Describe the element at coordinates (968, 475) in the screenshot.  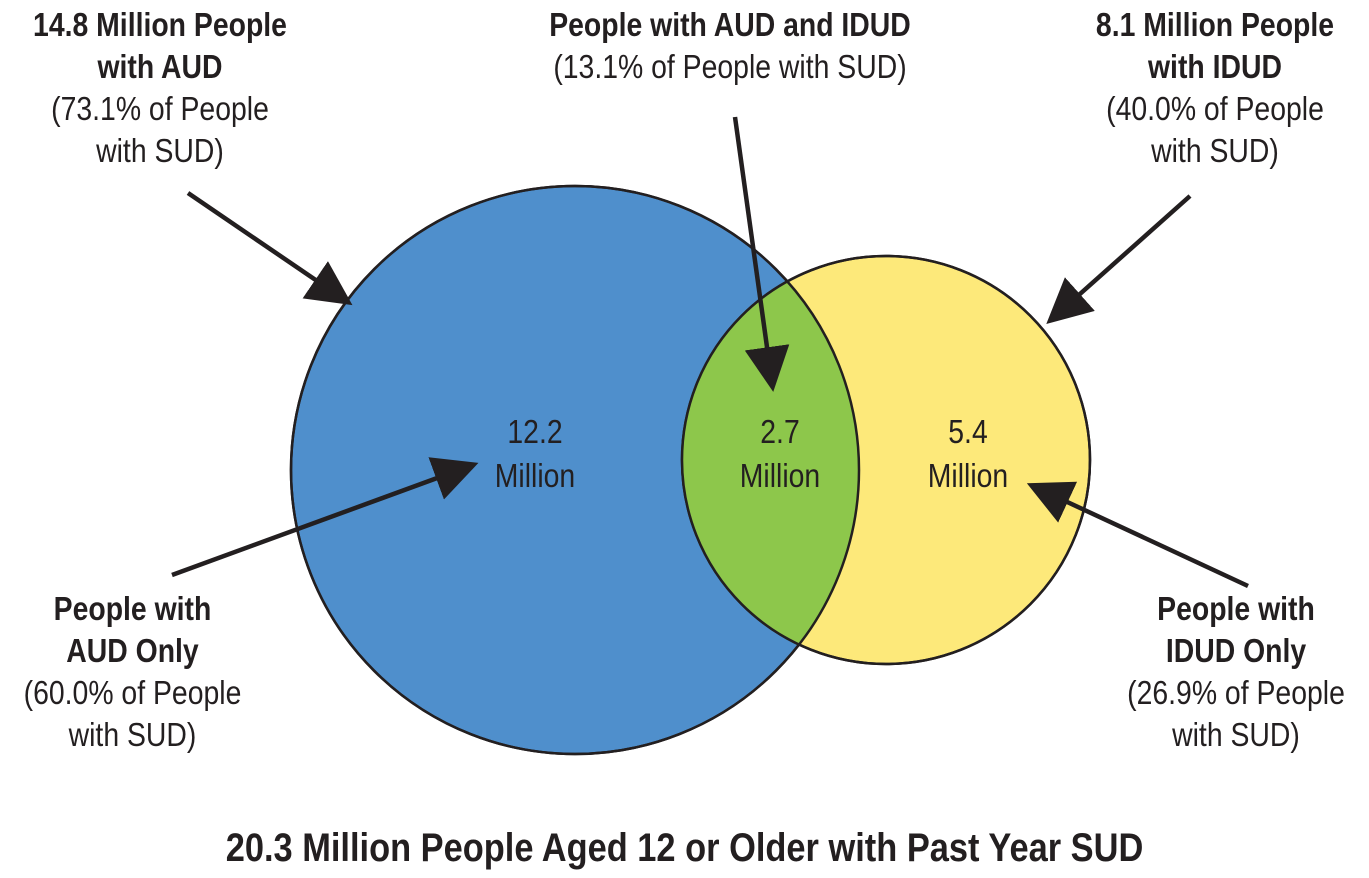
I see `idud-only-unit: Million` at that location.